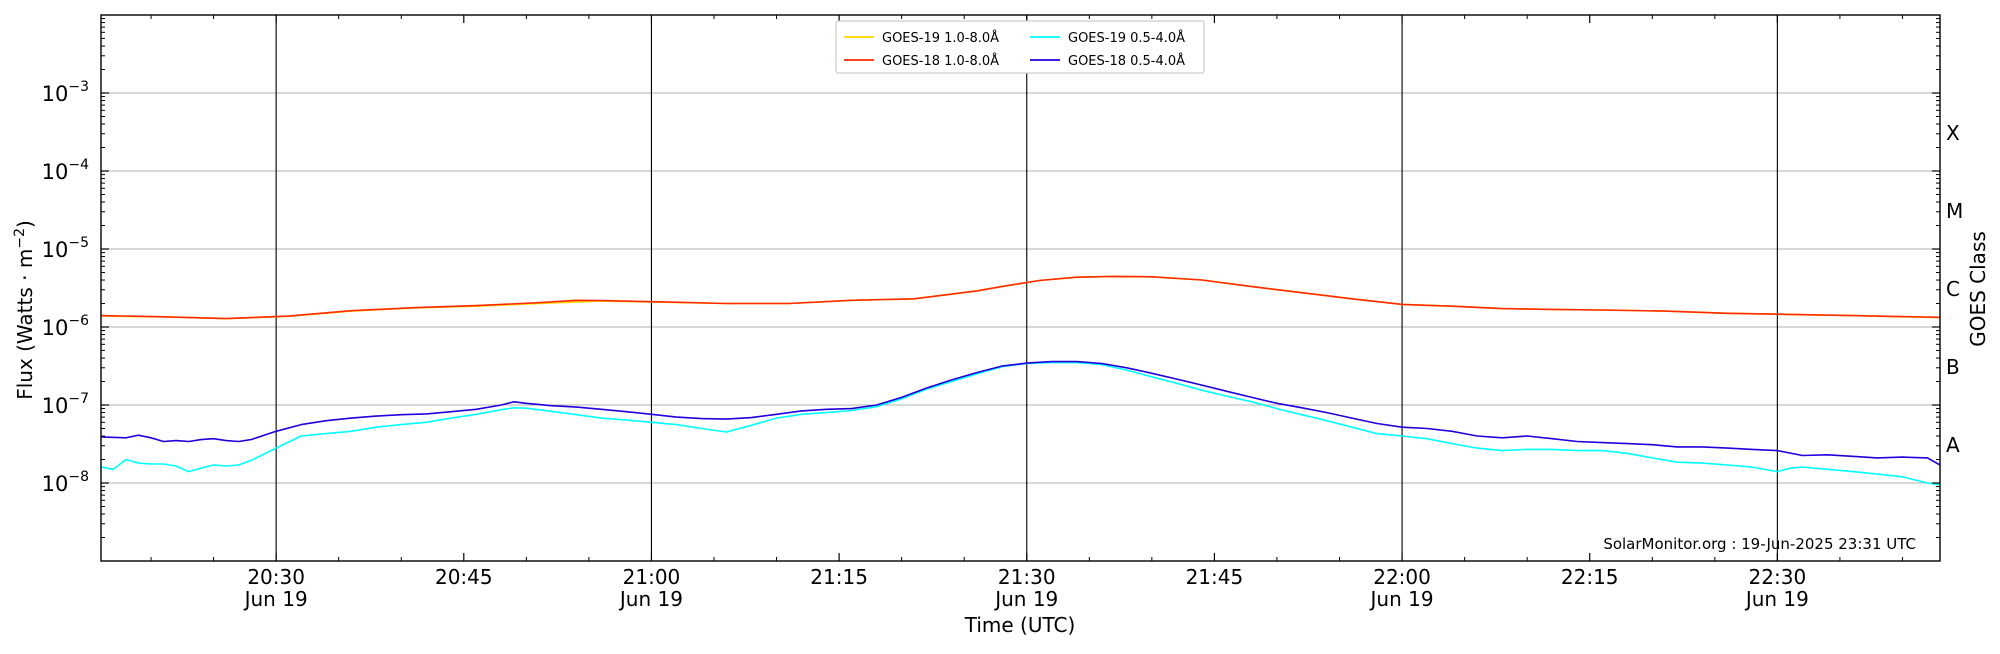 The image size is (2000, 654). I want to click on y-tick-label: 10⁻⁴, so click(65, 170).